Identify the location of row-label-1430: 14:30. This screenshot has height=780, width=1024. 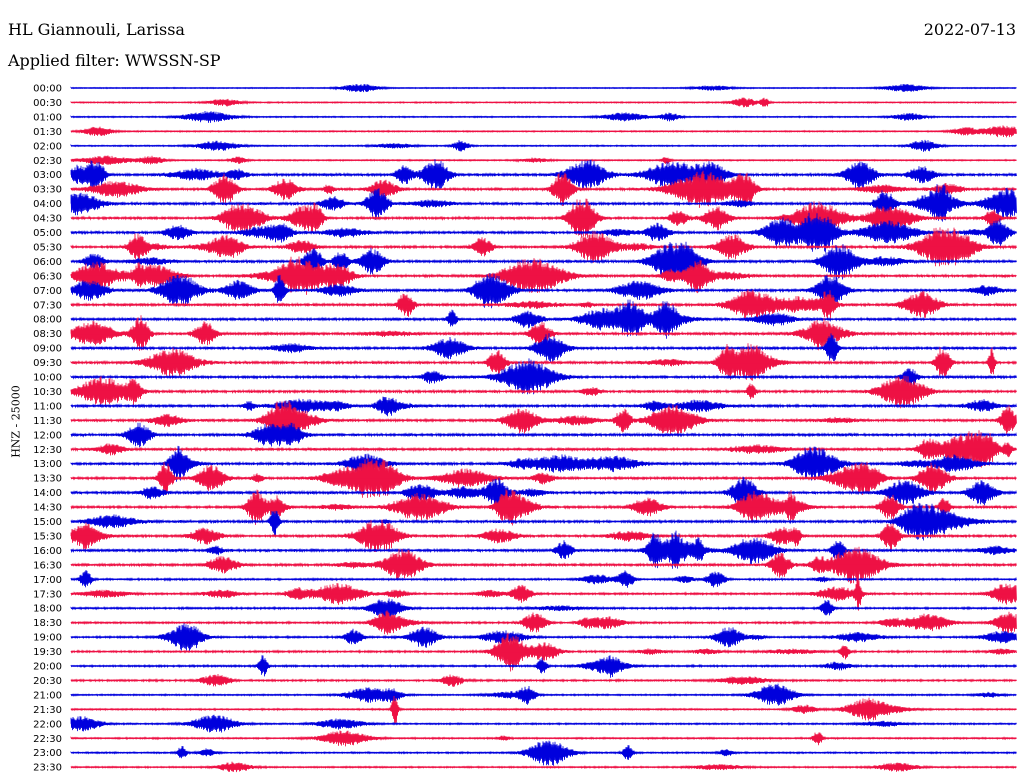
(47, 508).